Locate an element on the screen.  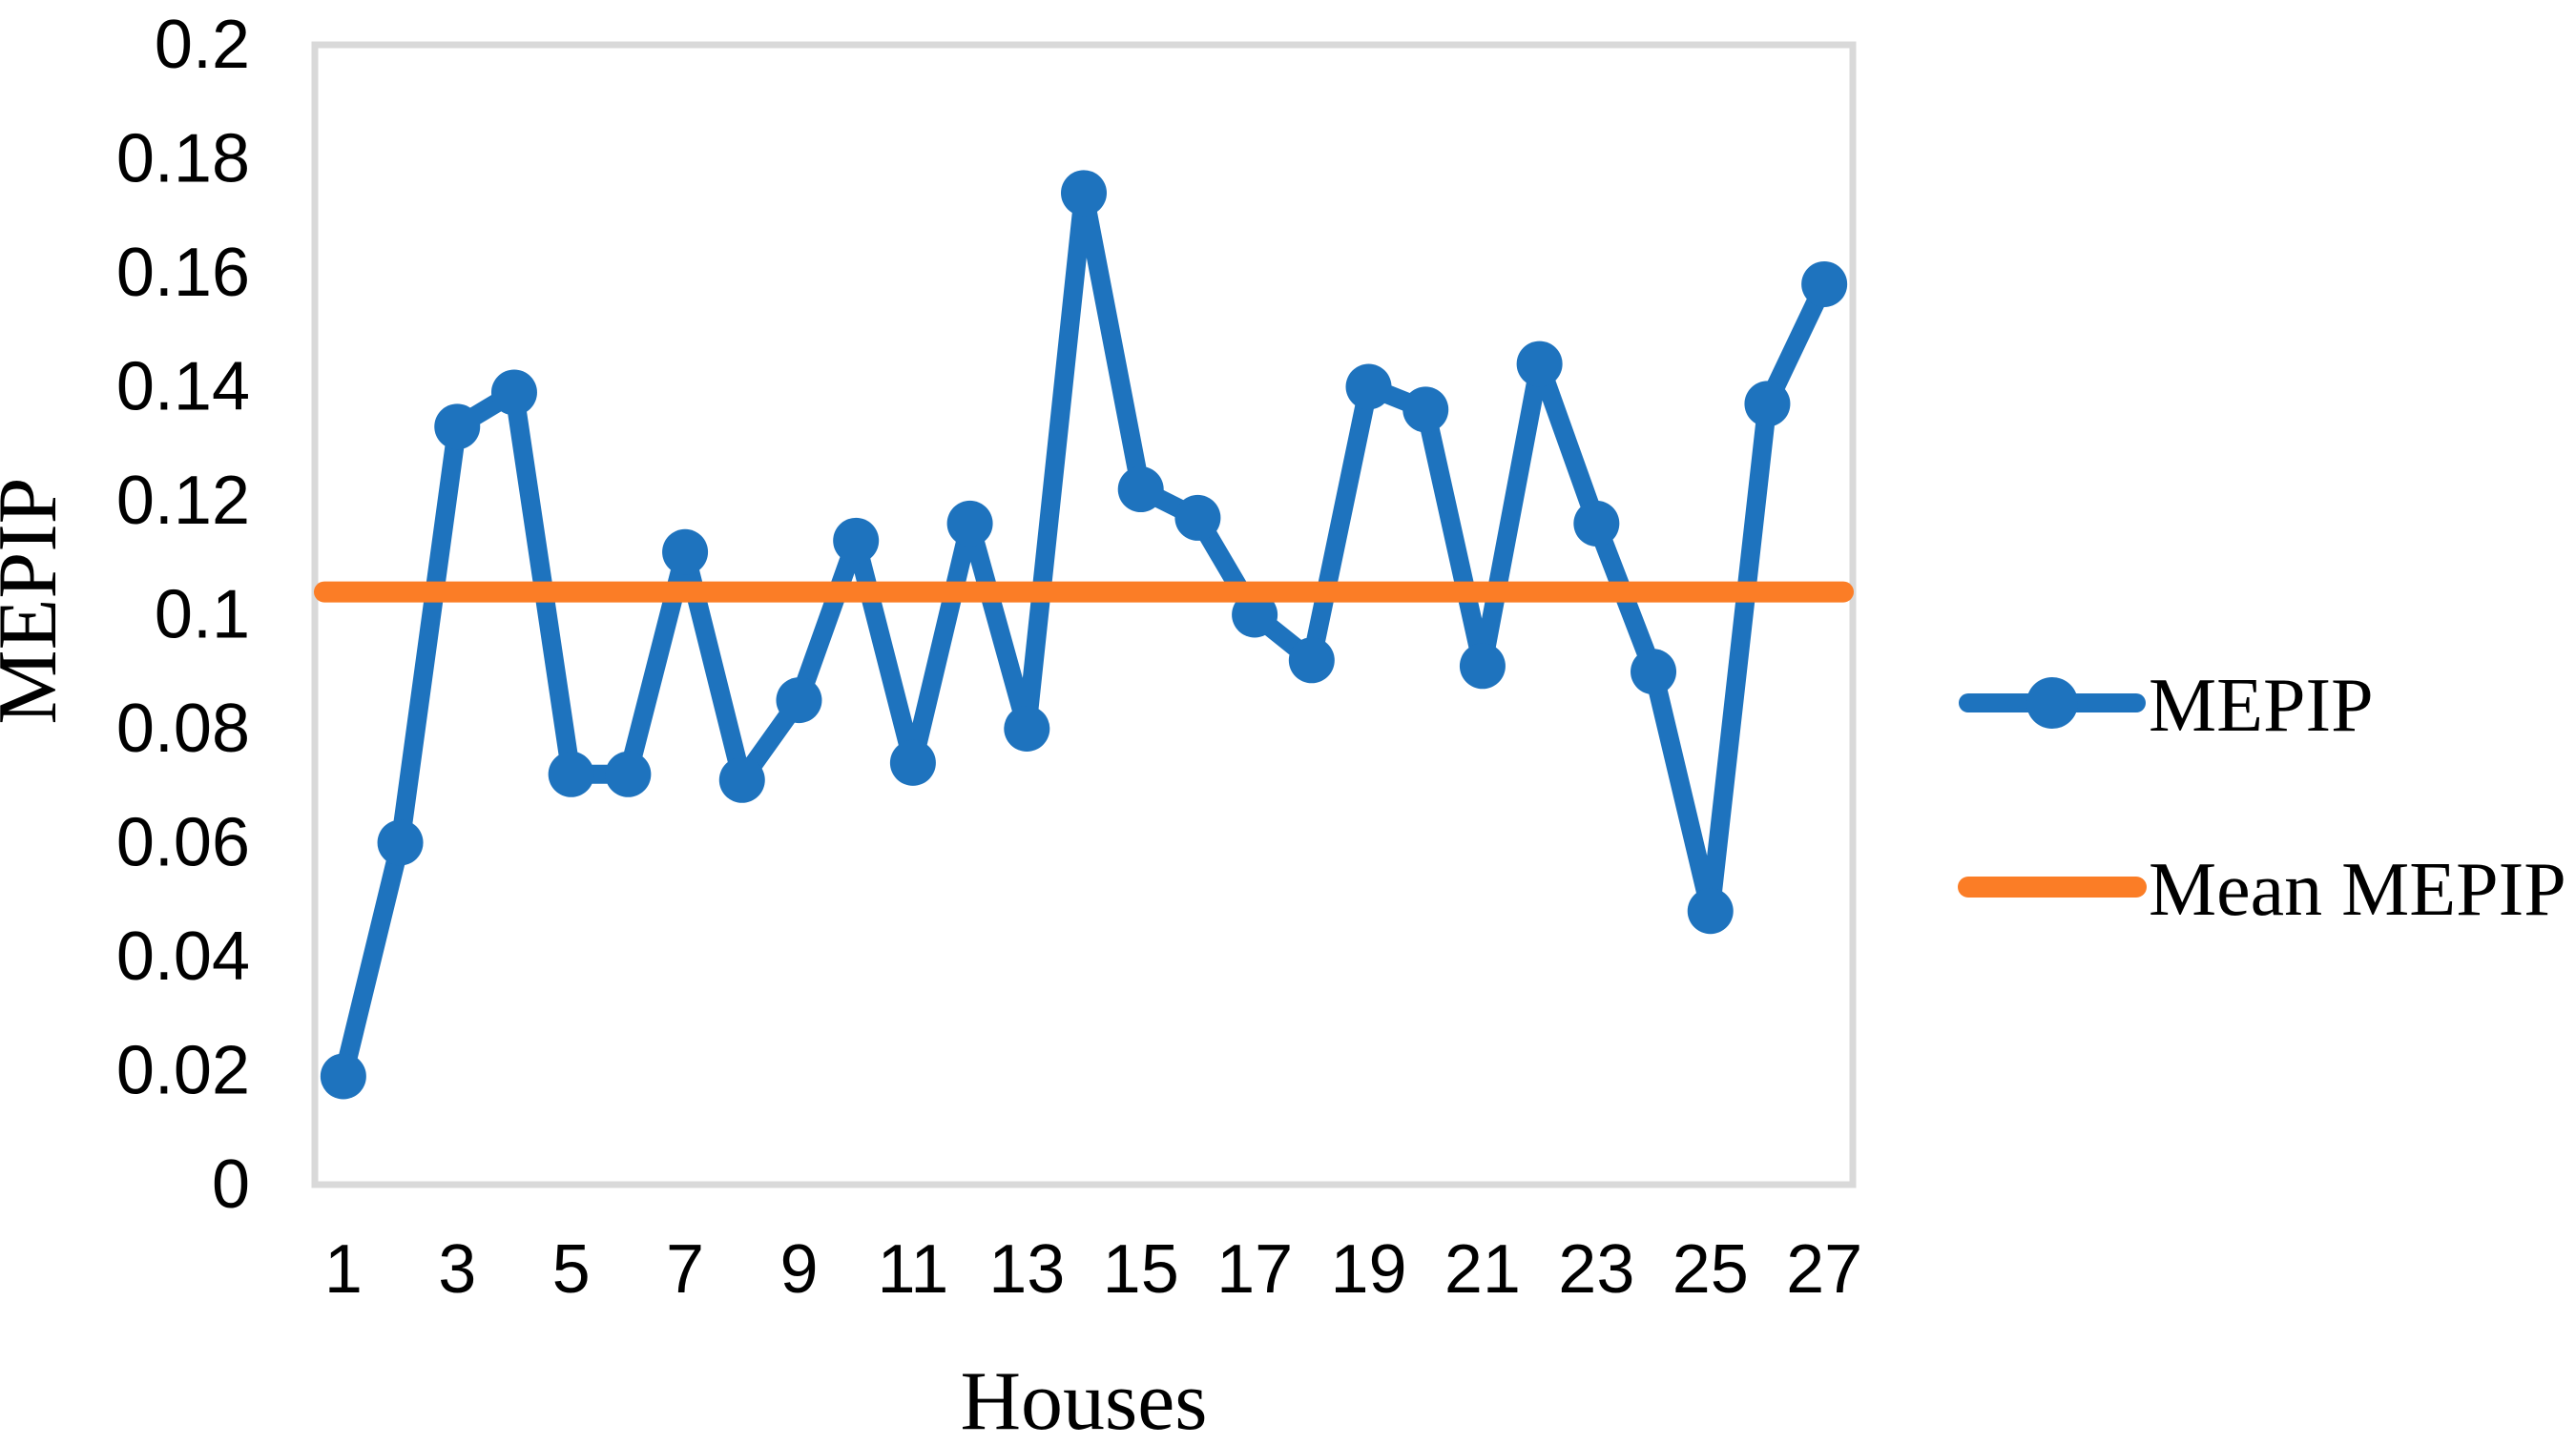
x-tick-label-11: 11 is located at coordinates (913, 1270).